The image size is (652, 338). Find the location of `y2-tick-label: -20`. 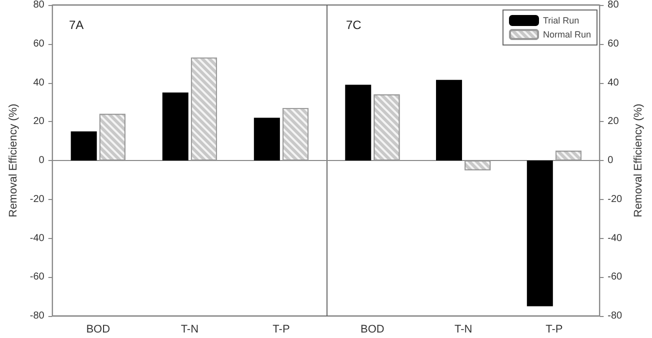

y2-tick-label: -20 is located at coordinates (615, 199).